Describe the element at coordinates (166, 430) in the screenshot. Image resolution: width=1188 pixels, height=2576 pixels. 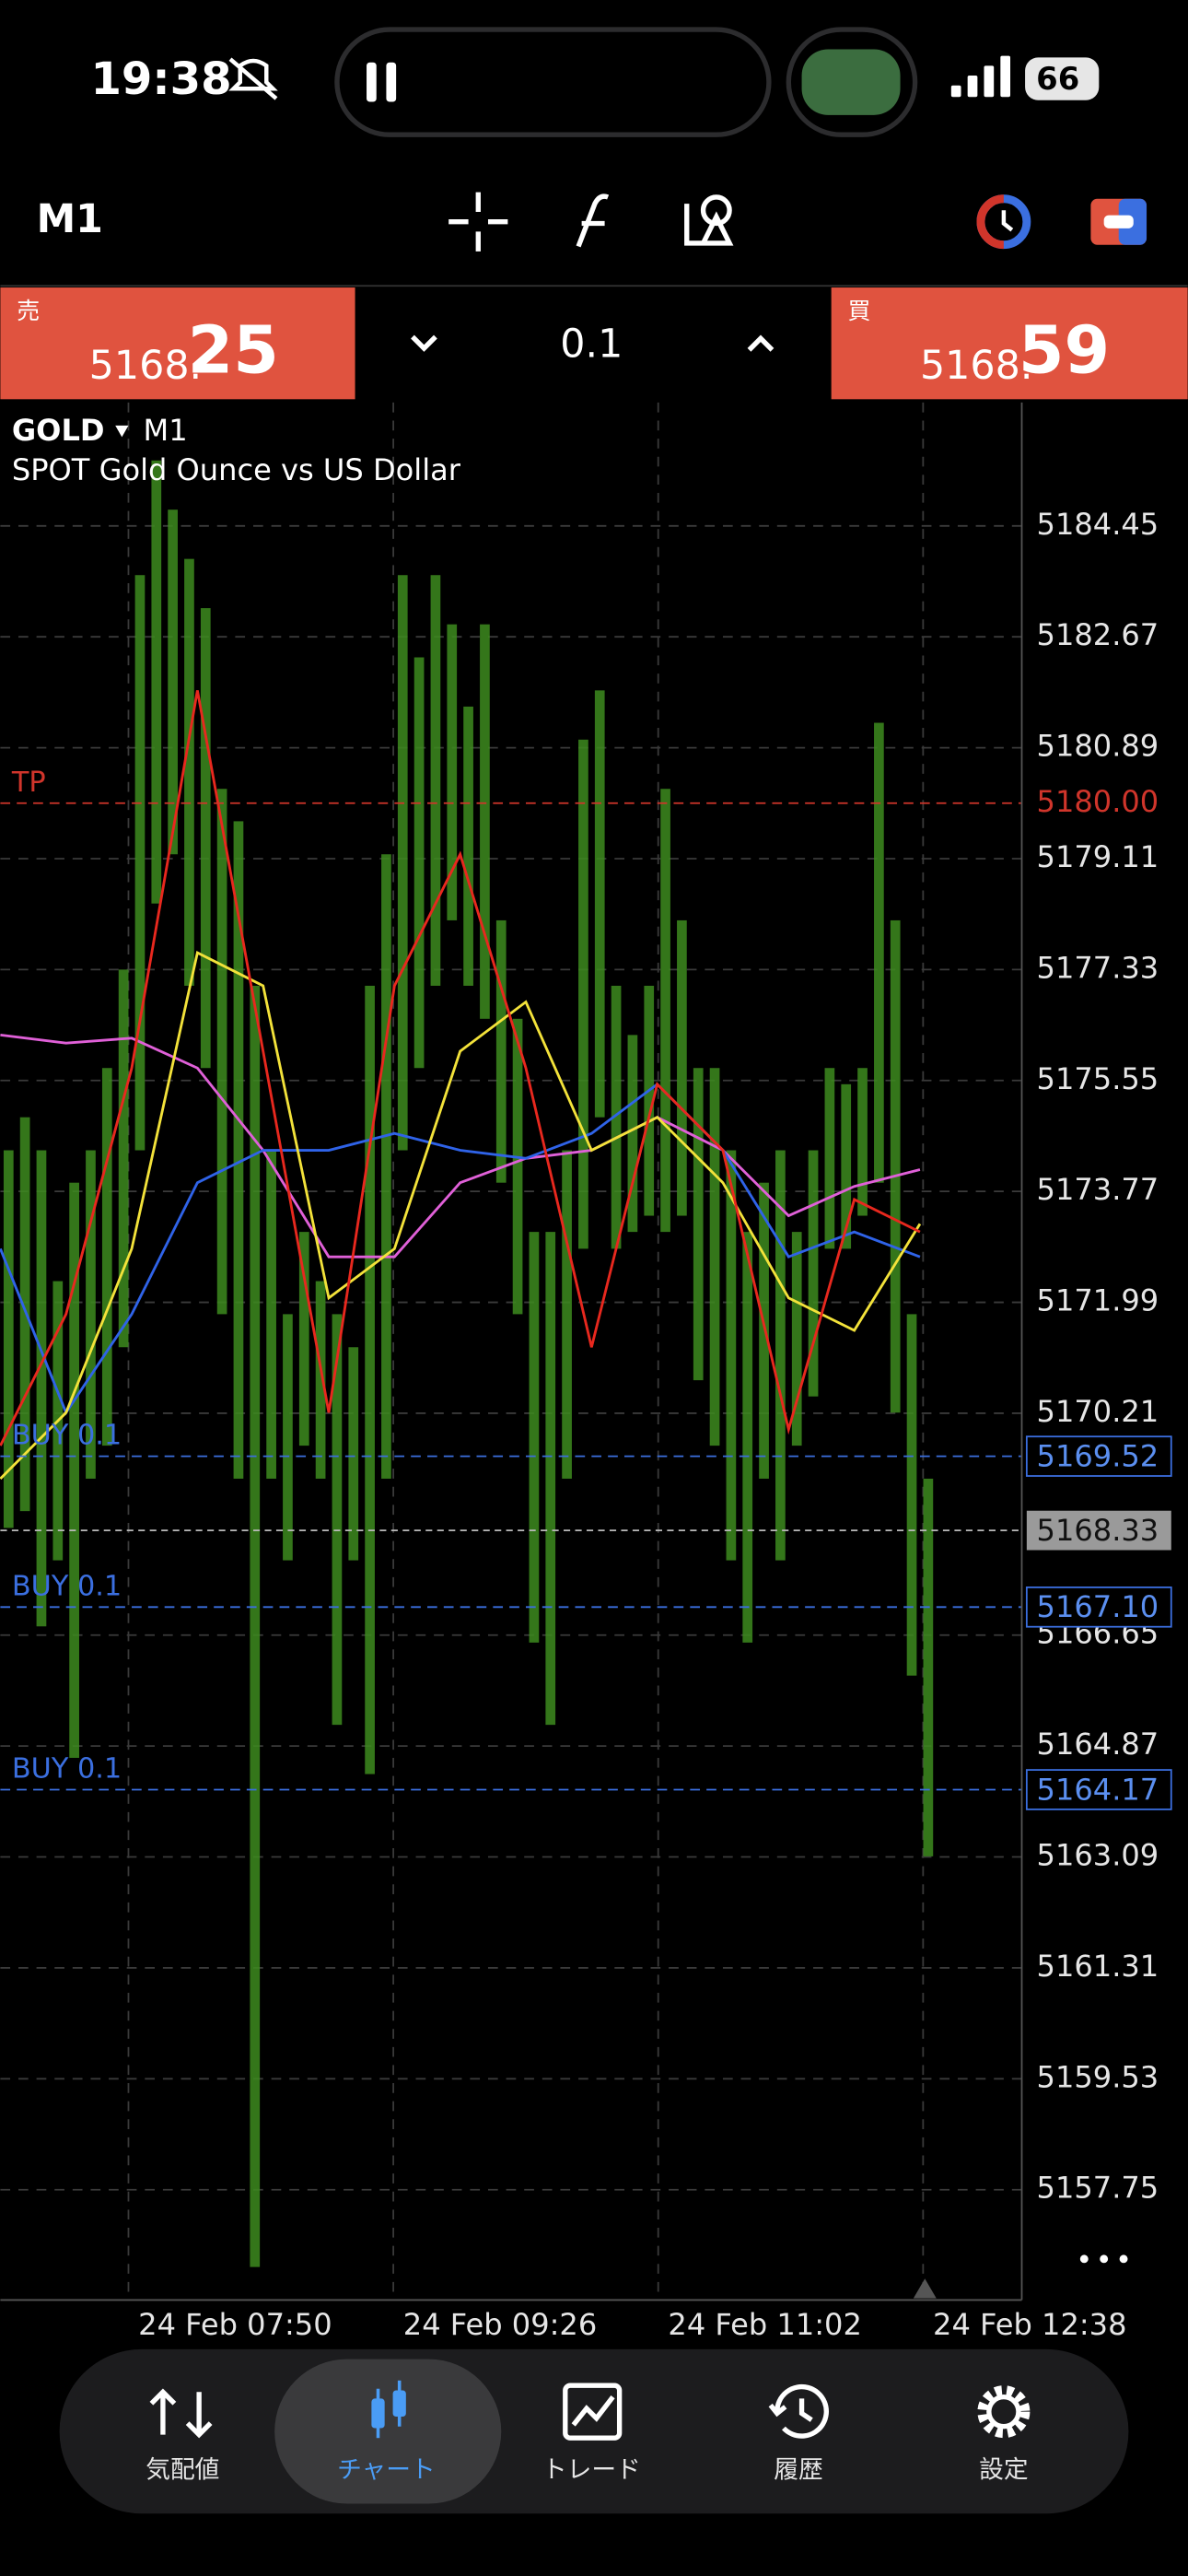
I see `chart-timeframe: M1` at that location.